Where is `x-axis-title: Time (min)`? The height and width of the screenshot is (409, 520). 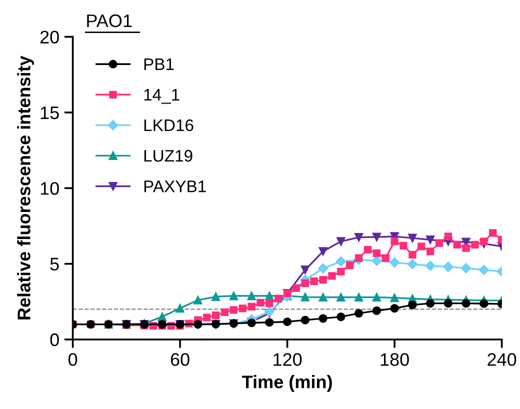 x-axis-title: Time (min) is located at coordinates (287, 383).